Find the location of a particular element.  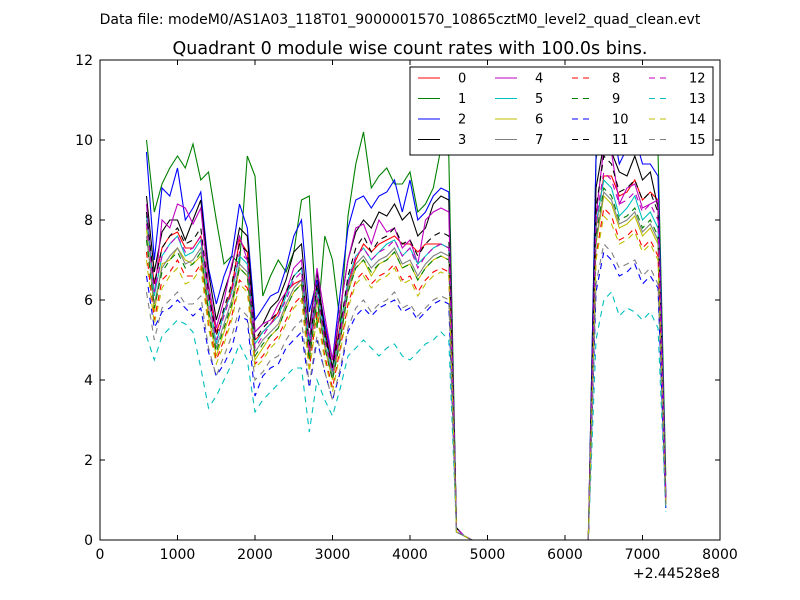

legend-label-15: 15 is located at coordinates (697, 140).